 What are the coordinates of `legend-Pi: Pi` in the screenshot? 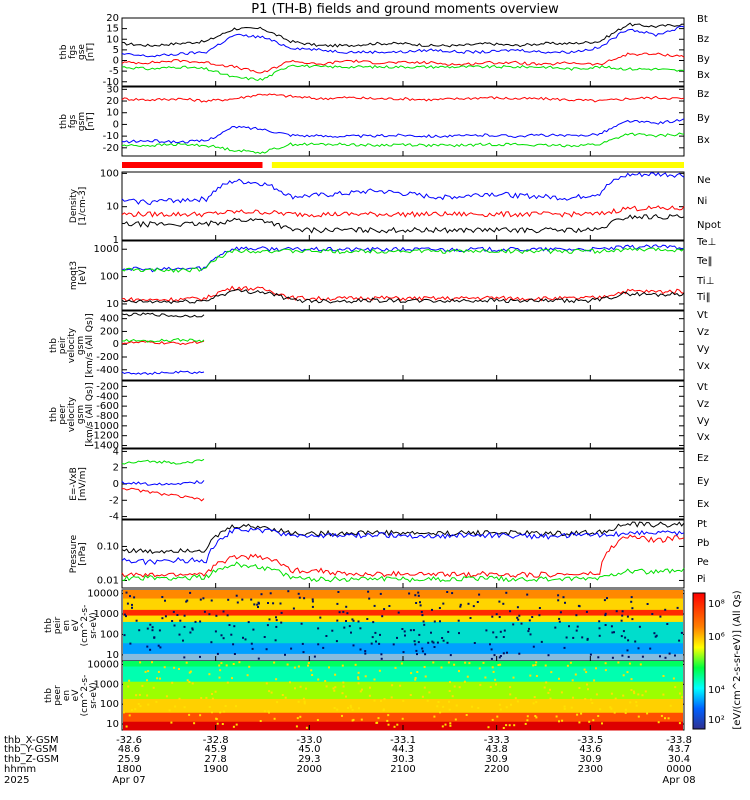 It's located at (701, 579).